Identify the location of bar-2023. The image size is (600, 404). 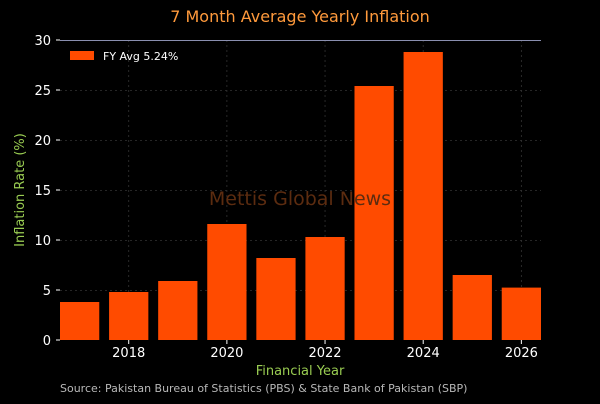
(374, 213).